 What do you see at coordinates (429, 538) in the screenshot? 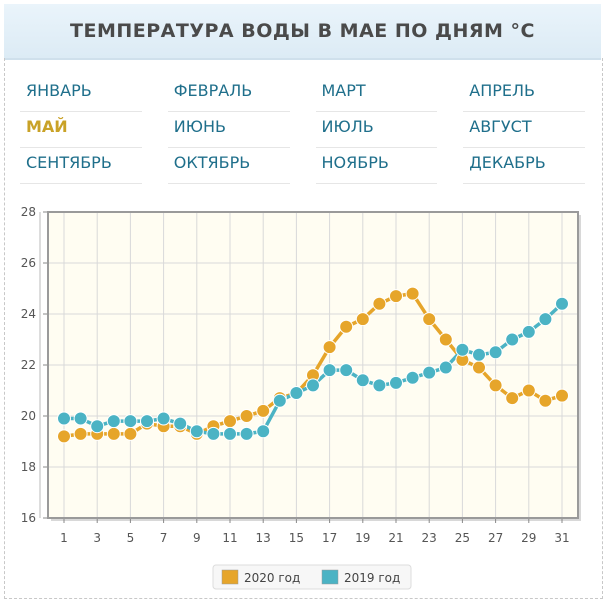
I see `x-tick-label: 23` at bounding box center [429, 538].